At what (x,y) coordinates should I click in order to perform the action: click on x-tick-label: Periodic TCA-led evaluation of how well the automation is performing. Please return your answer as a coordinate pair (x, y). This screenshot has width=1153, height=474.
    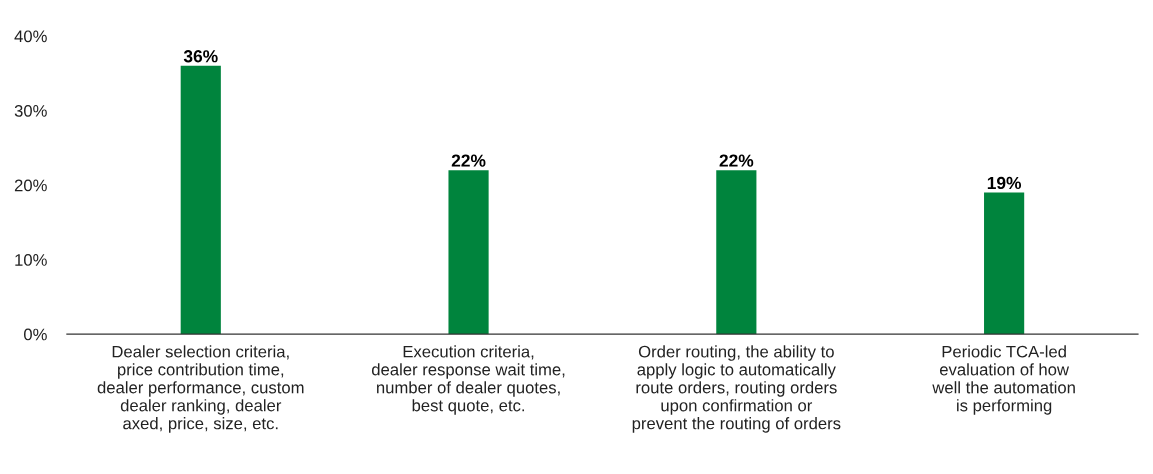
    Looking at the image, I should click on (1003, 380).